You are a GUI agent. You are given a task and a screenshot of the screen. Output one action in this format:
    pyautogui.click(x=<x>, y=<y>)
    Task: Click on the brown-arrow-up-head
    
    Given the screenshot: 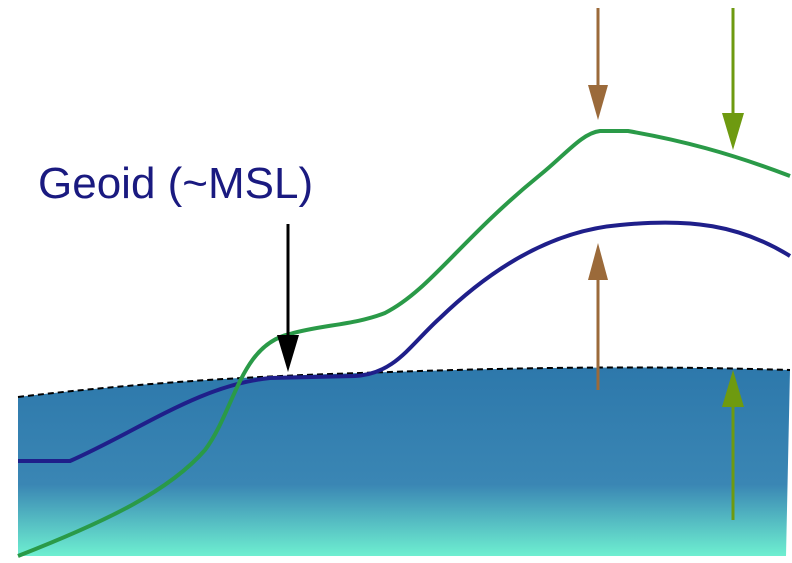 What is the action you would take?
    pyautogui.click(x=598, y=261)
    